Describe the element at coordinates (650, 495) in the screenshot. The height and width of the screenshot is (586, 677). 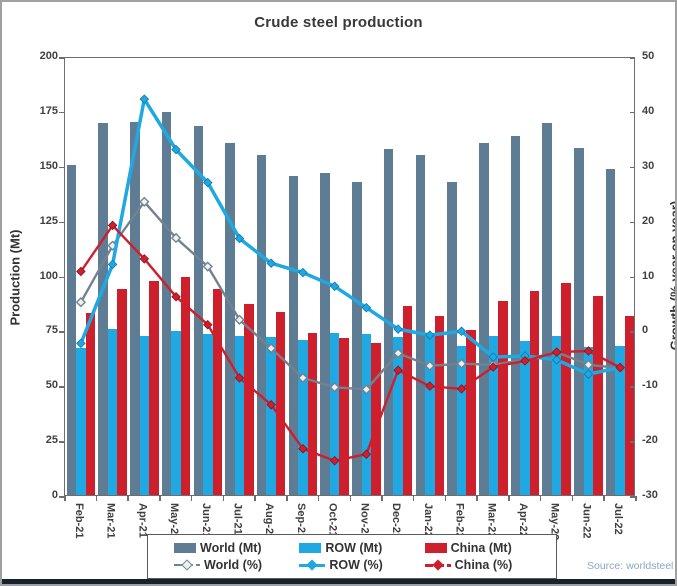
I see `right-axis-tick-label: -30` at that location.